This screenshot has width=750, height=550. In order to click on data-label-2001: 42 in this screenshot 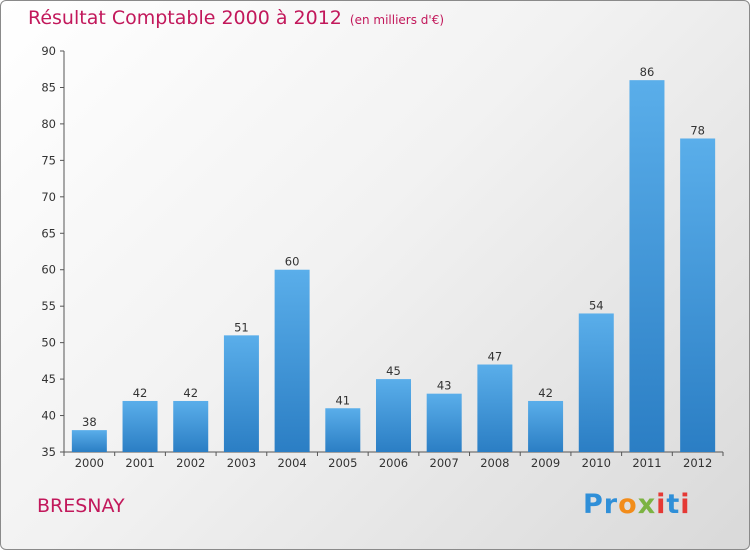, I will do `click(140, 393)`.